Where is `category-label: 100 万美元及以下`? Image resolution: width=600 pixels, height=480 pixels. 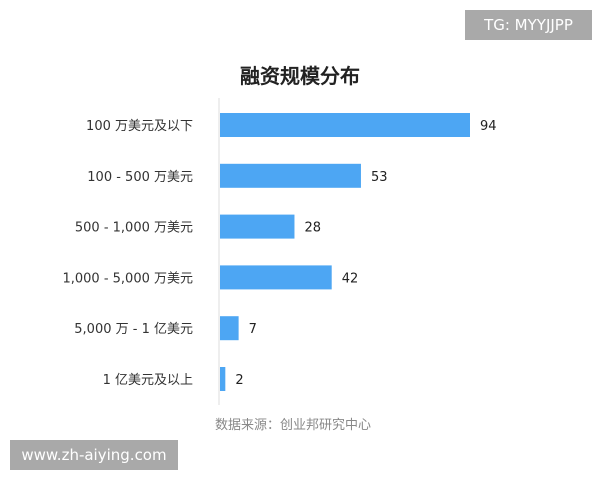 category-label: 100 万美元及以下 is located at coordinates (139, 126).